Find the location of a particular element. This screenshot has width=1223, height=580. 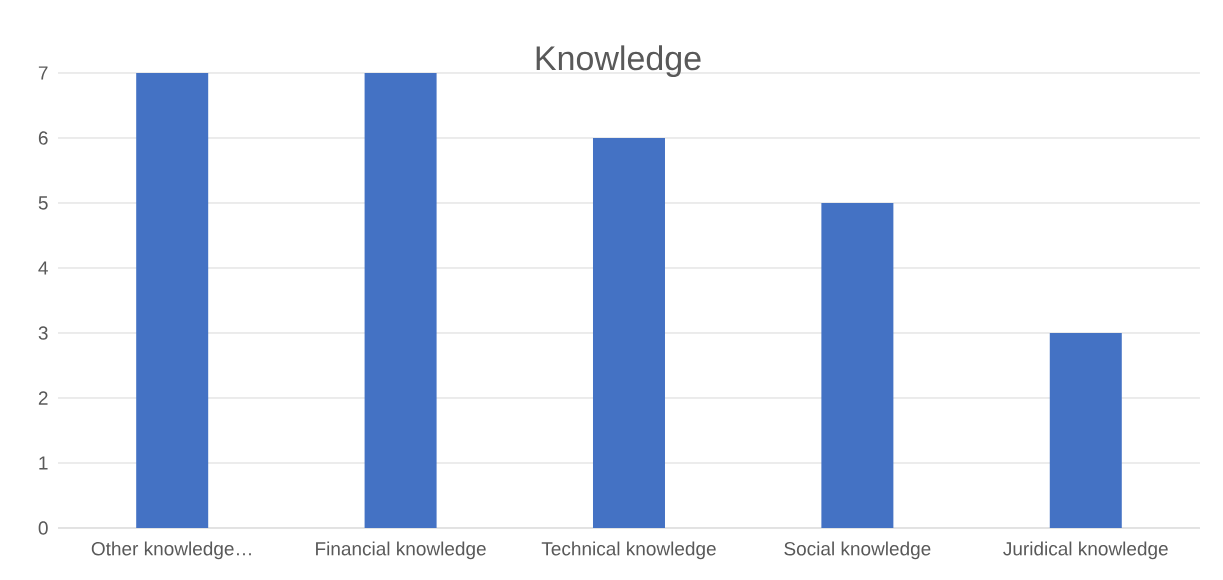

y-tick-label: 7 is located at coordinates (43, 73).